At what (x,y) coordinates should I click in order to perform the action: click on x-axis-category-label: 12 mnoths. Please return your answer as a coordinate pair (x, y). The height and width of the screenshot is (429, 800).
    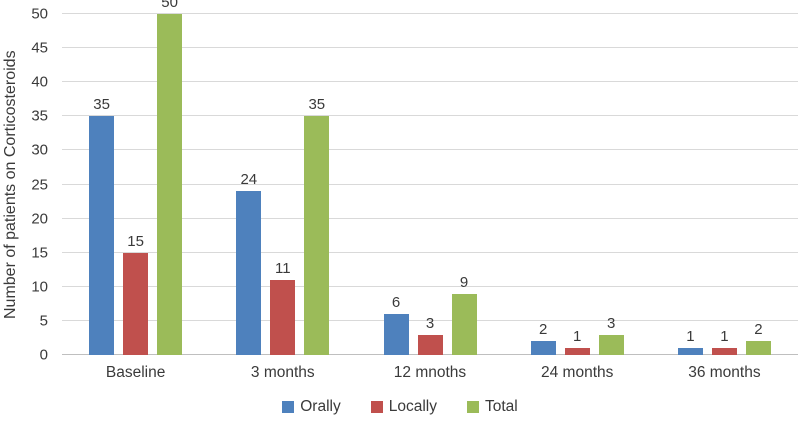
    Looking at the image, I should click on (430, 372).